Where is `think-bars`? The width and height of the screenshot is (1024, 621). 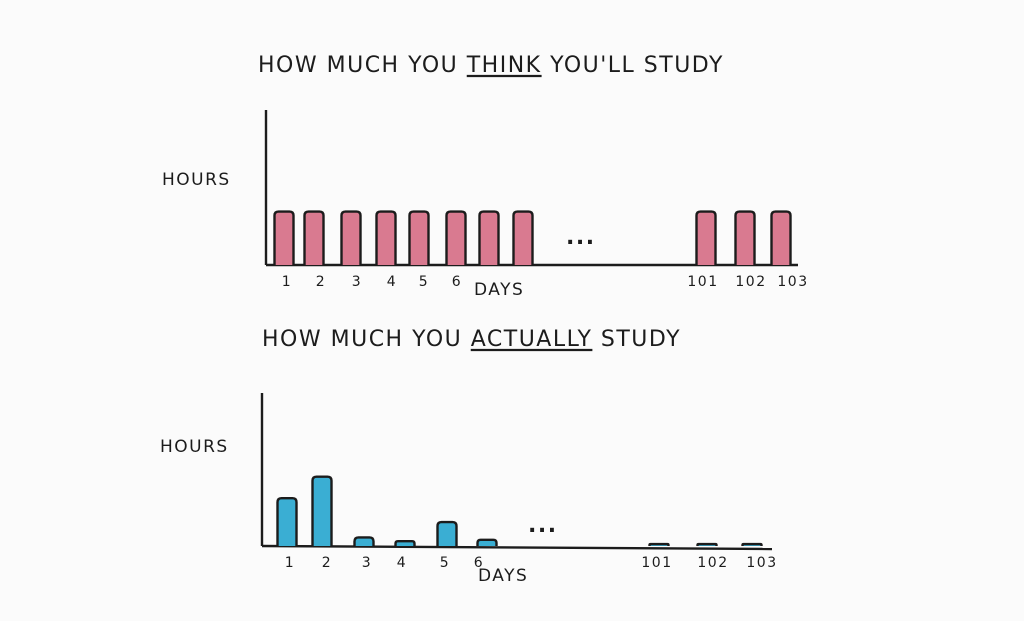 think-bars is located at coordinates (532, 237).